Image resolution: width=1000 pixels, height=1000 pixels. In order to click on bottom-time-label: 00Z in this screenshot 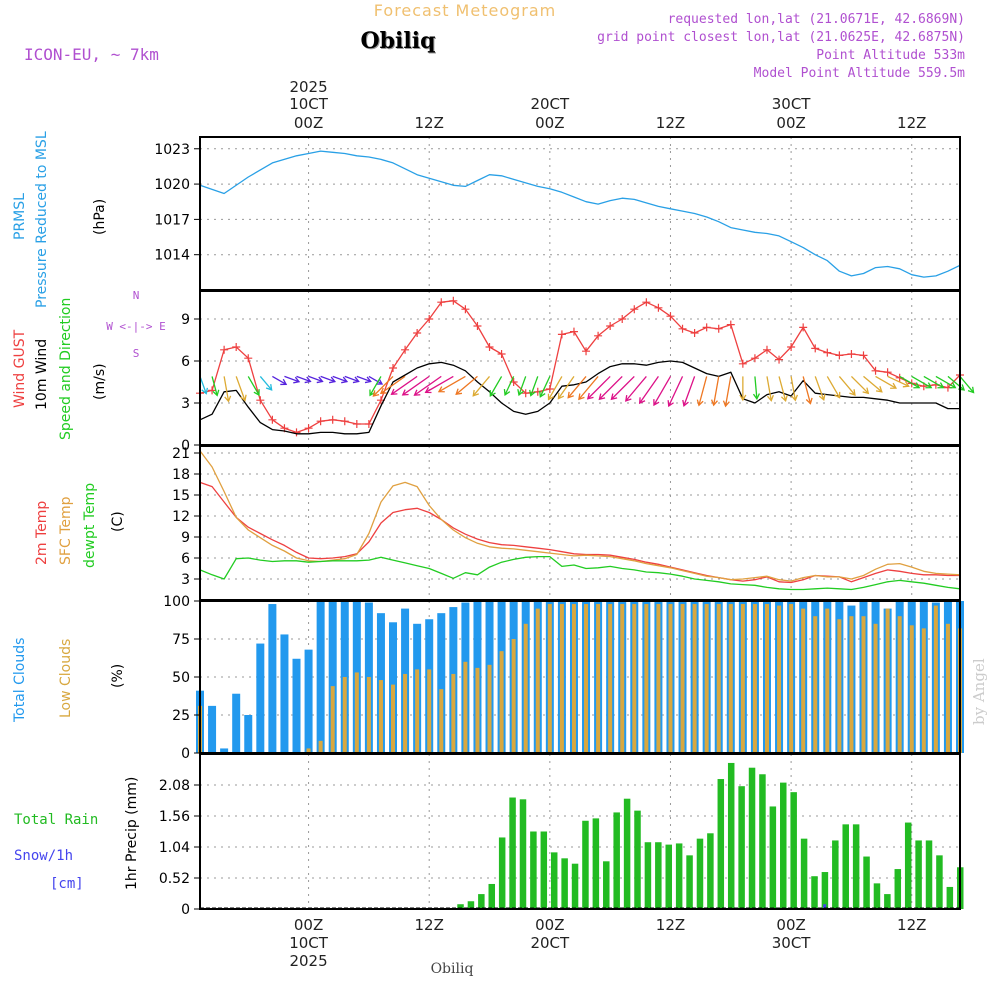, I will do `click(308, 925)`.